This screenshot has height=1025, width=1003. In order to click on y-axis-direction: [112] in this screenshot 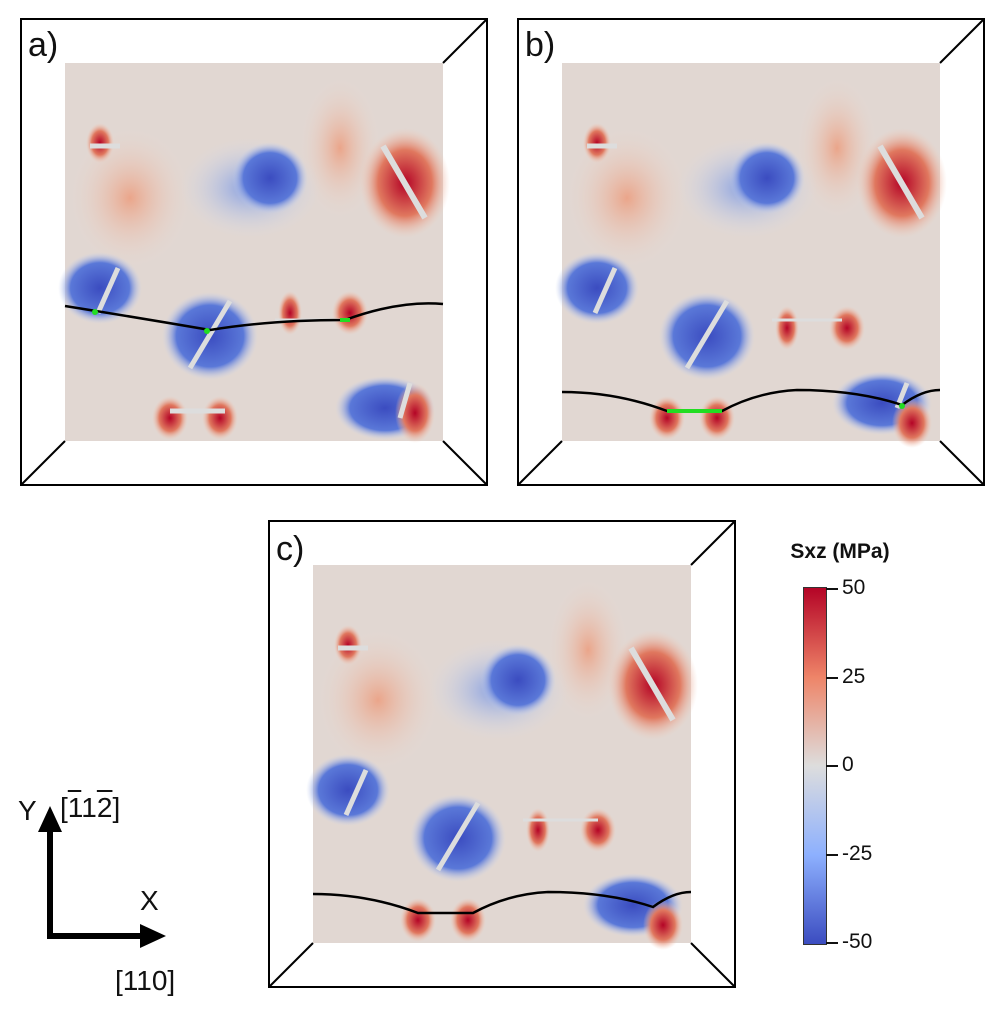, I will do `click(90, 807)`.